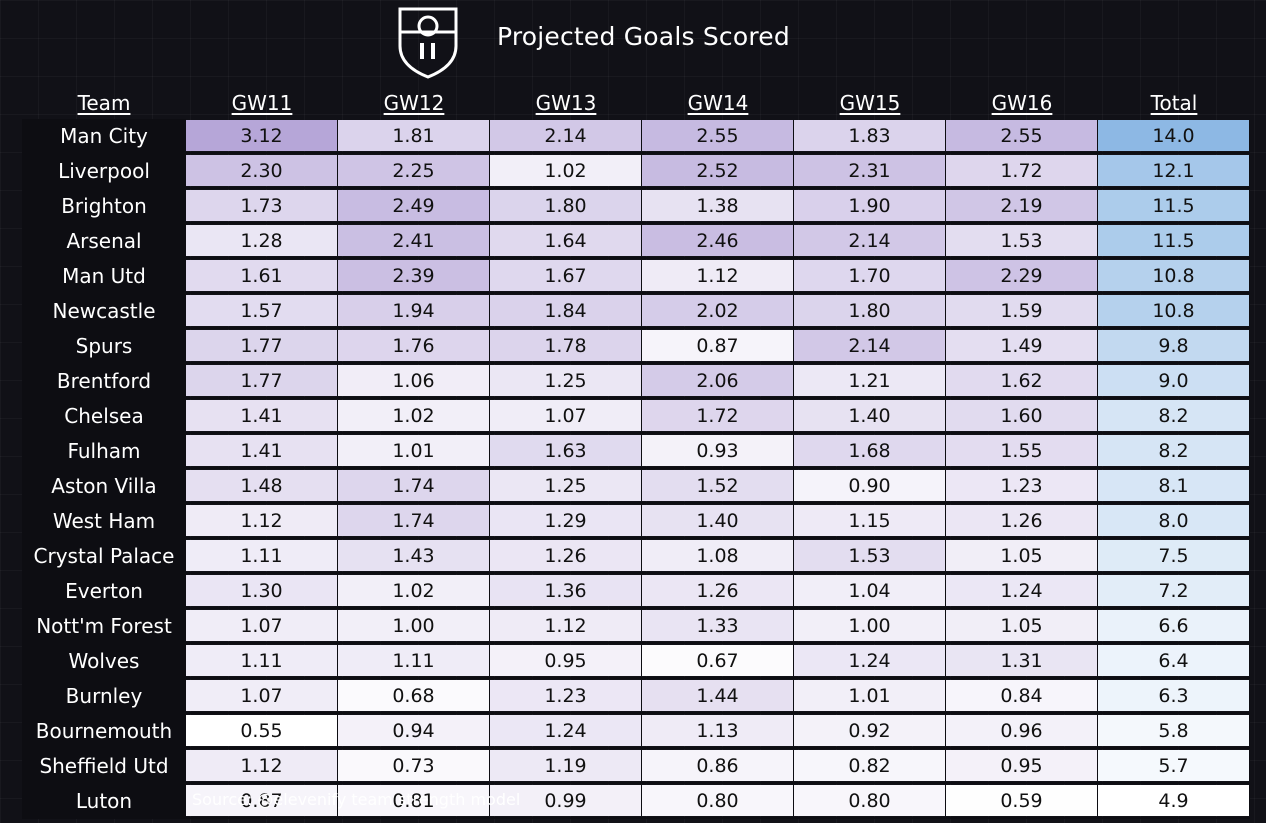 This screenshot has width=1266, height=823. What do you see at coordinates (262, 485) in the screenshot?
I see `gw-value-cell: 1.48` at bounding box center [262, 485].